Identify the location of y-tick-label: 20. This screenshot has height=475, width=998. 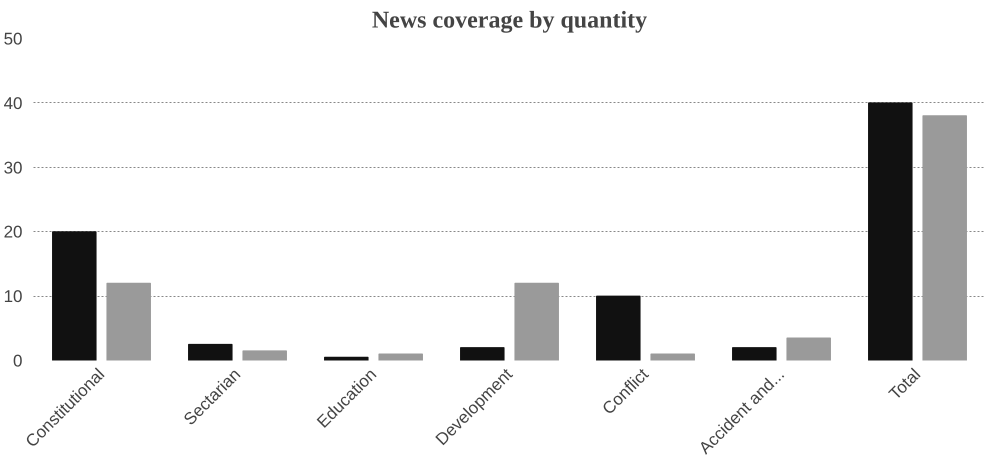
(13, 232).